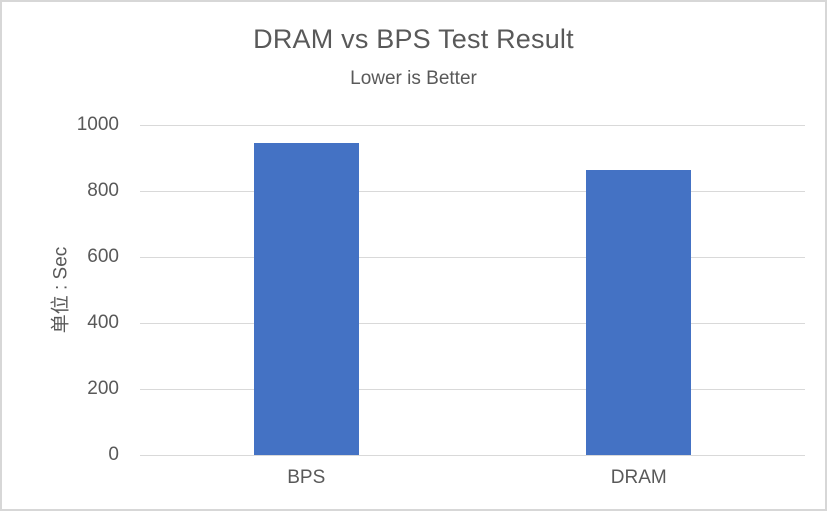  I want to click on y-axis-tick-label: 0, so click(113, 454).